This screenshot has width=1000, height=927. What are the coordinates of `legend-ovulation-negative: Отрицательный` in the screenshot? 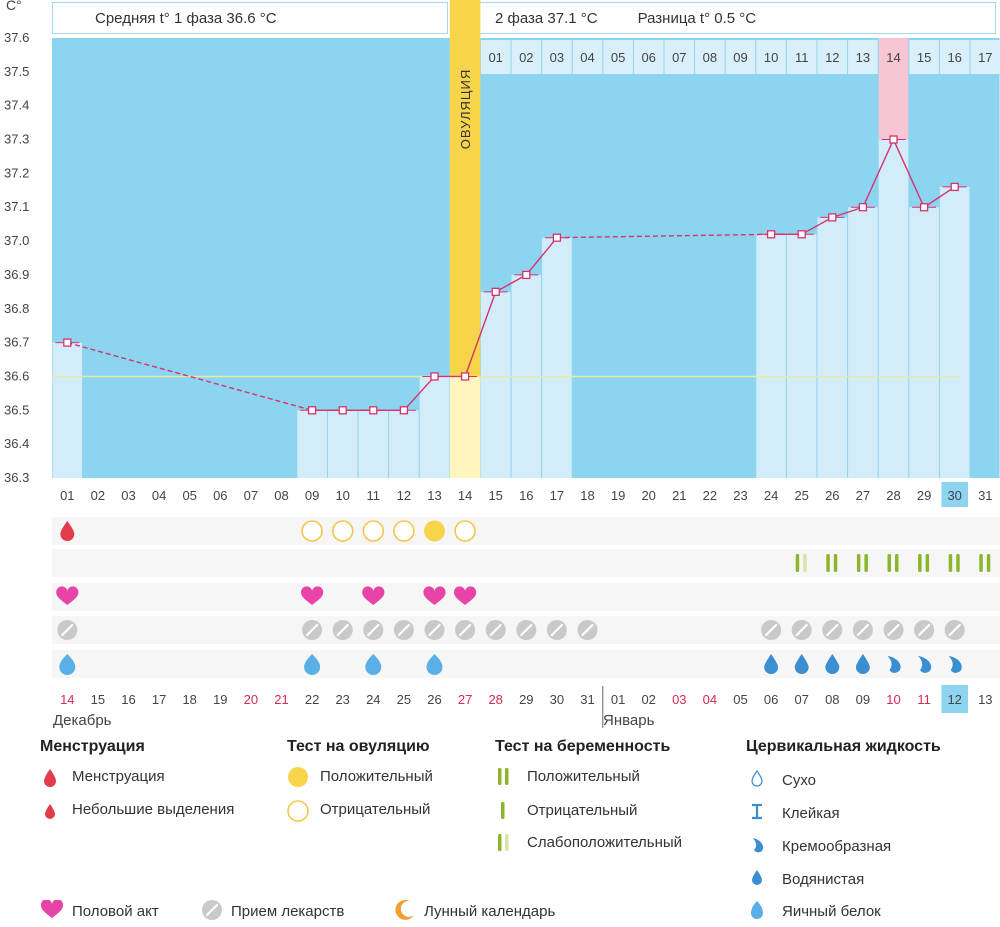 It's located at (375, 809).